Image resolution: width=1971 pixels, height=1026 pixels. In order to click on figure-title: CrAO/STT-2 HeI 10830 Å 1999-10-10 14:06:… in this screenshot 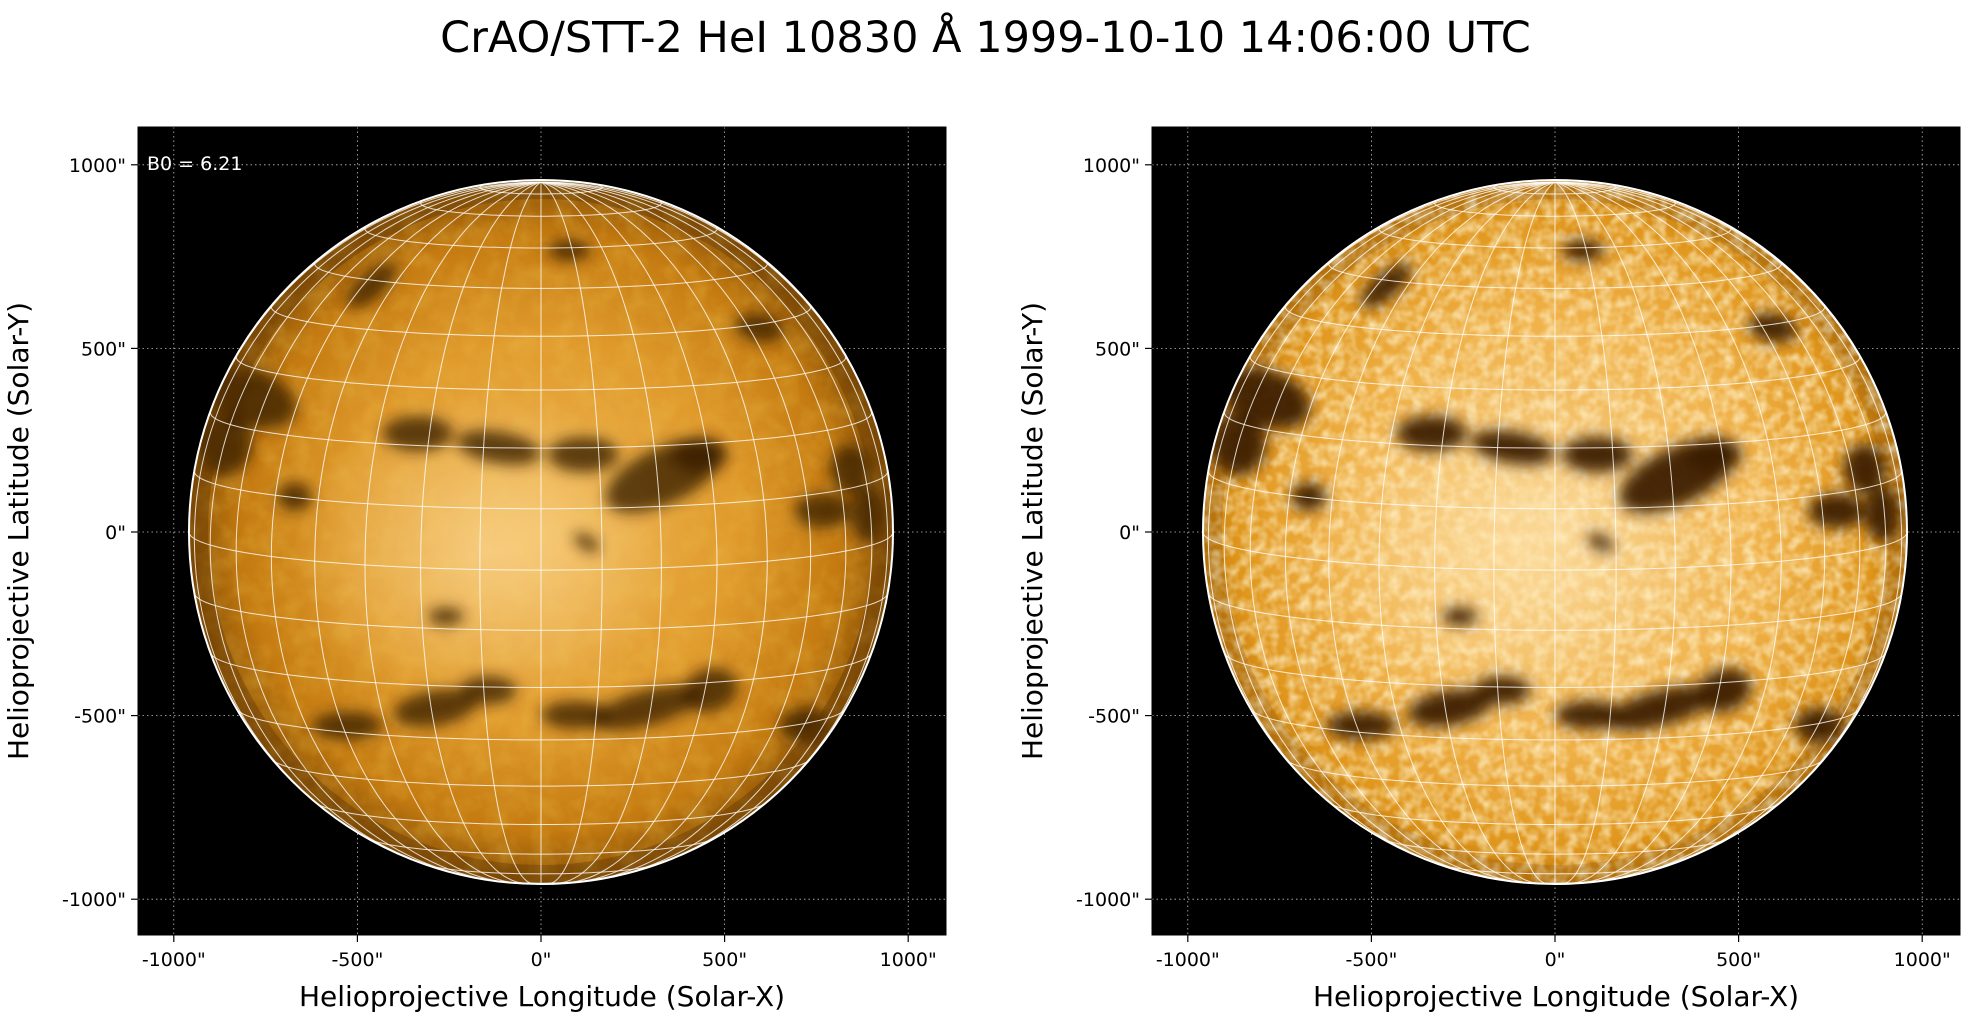, I will do `click(985, 38)`.